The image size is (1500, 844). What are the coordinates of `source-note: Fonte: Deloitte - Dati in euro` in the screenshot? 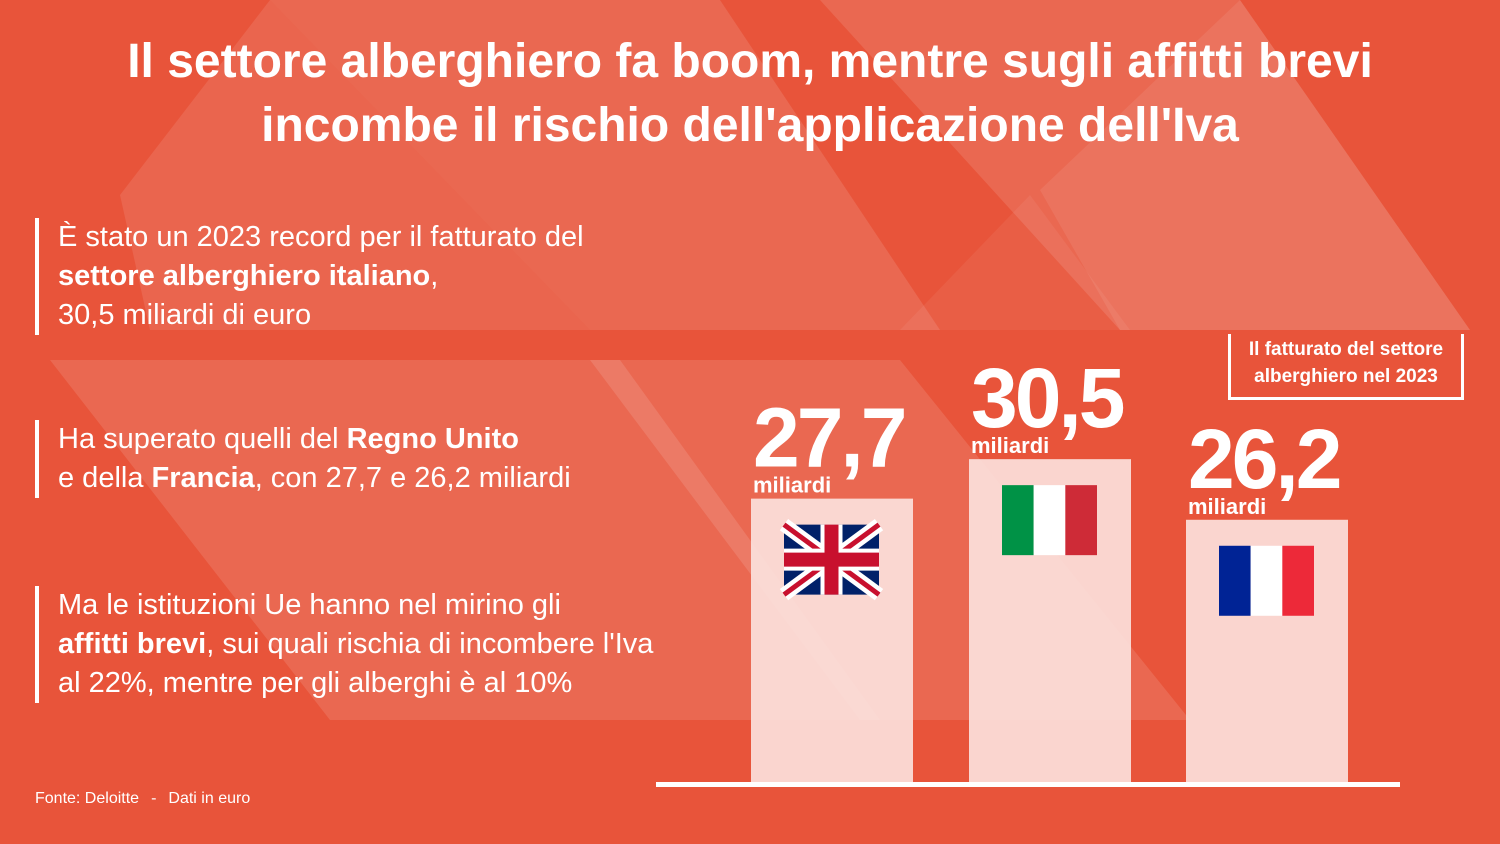 It's located at (142, 799).